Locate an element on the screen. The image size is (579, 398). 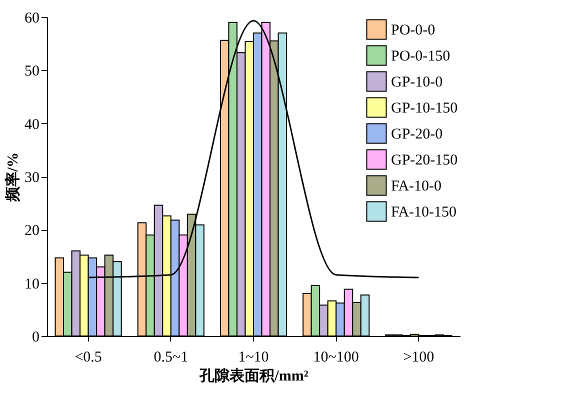
legend-label: GP-10-0 is located at coordinates (417, 82).